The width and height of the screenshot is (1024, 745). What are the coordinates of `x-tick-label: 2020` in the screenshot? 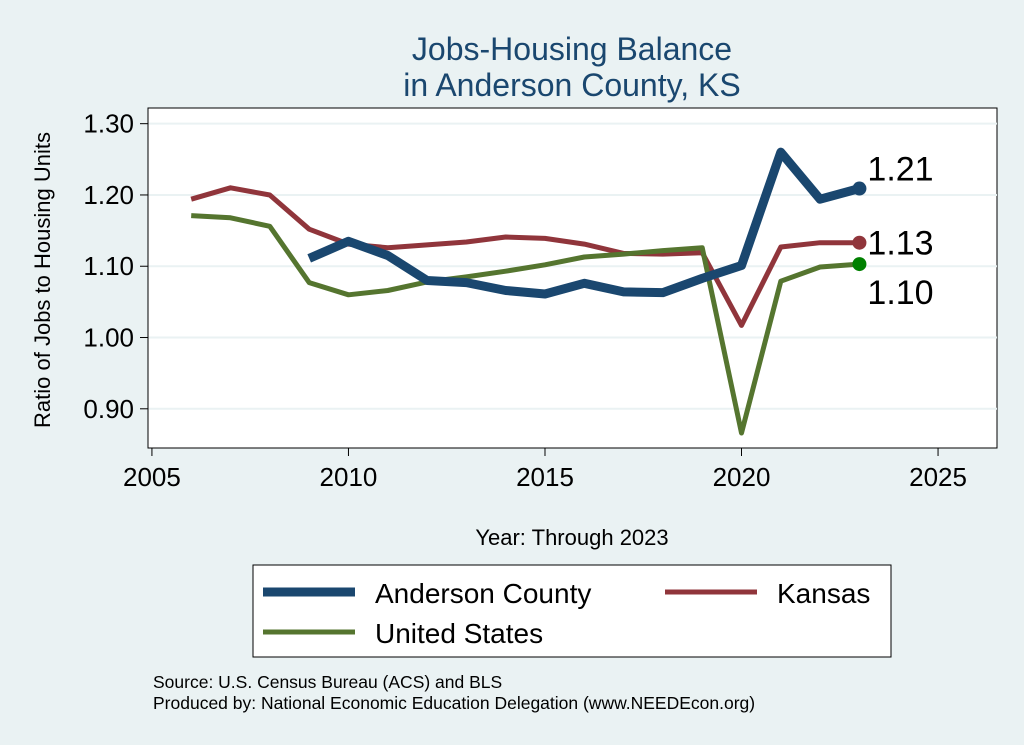 It's located at (742, 477).